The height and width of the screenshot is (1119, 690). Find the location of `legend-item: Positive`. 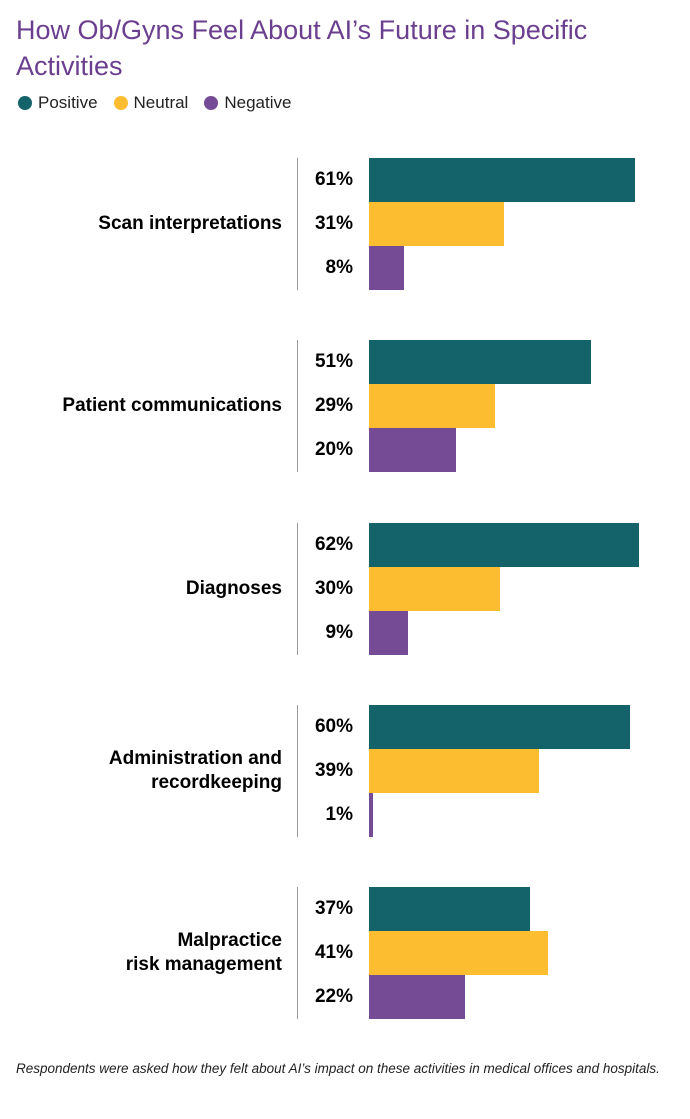

legend-item: Positive is located at coordinates (58, 103).